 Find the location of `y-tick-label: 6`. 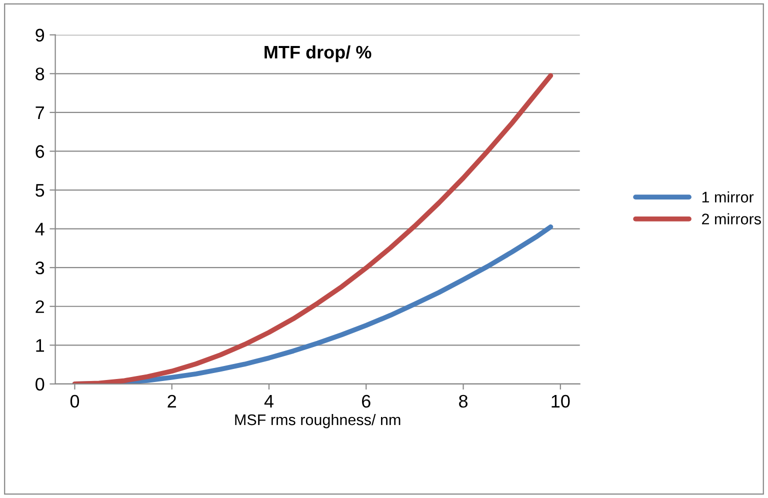

y-tick-label: 6 is located at coordinates (40, 151).